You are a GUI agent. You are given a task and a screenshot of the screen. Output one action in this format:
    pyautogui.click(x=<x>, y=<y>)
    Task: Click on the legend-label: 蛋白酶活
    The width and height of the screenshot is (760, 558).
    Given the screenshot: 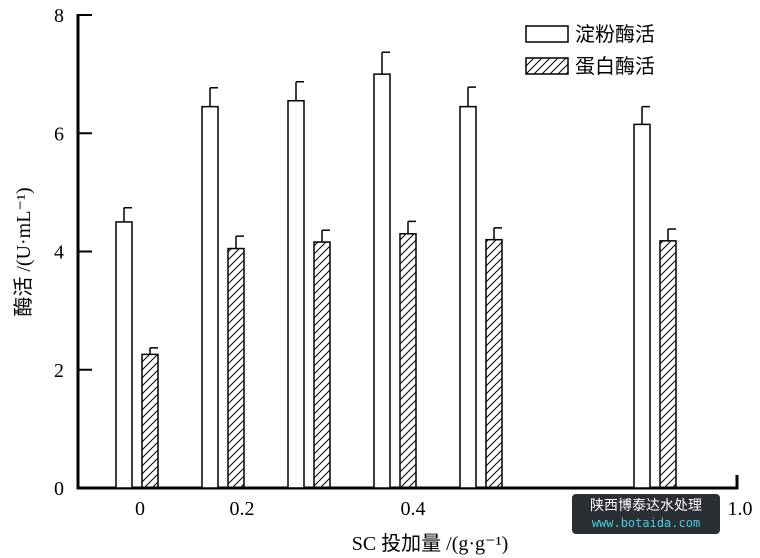 What is the action you would take?
    pyautogui.click(x=615, y=66)
    